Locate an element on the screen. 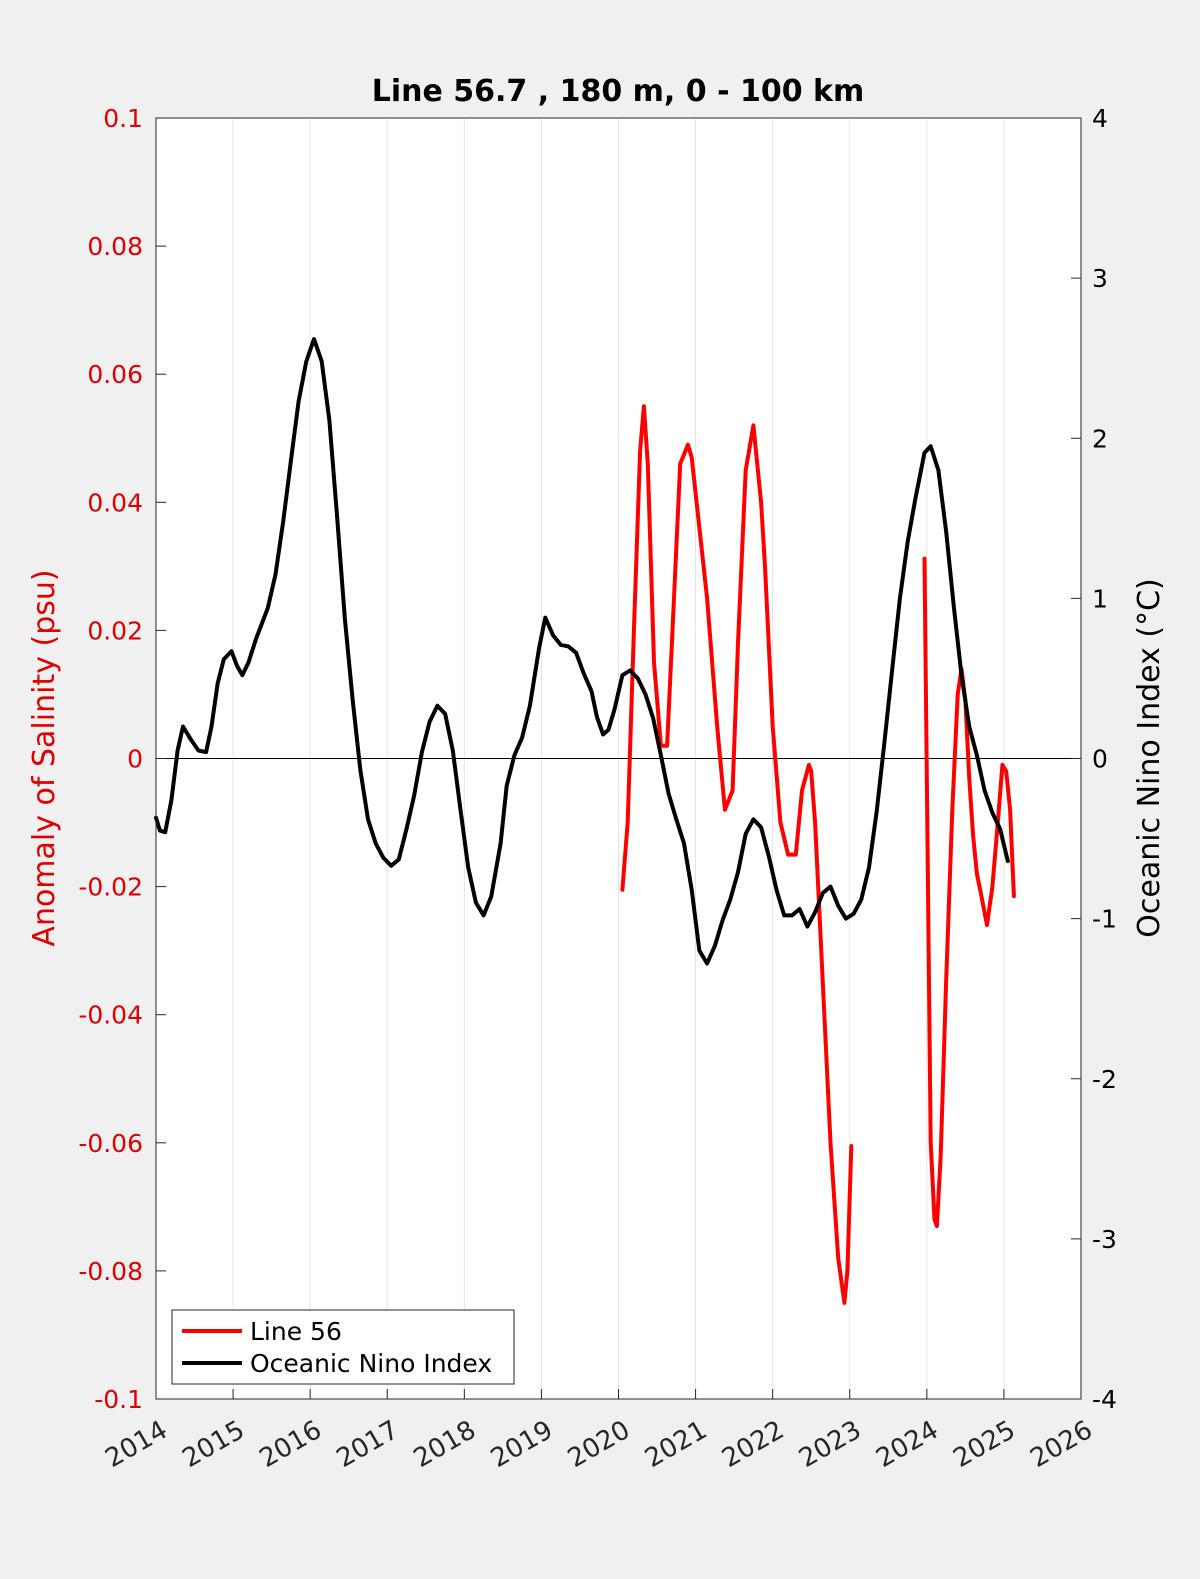 Image resolution: width=1200 pixels, height=1579 pixels. y-tick-label-left: -0.02 is located at coordinates (110, 887).